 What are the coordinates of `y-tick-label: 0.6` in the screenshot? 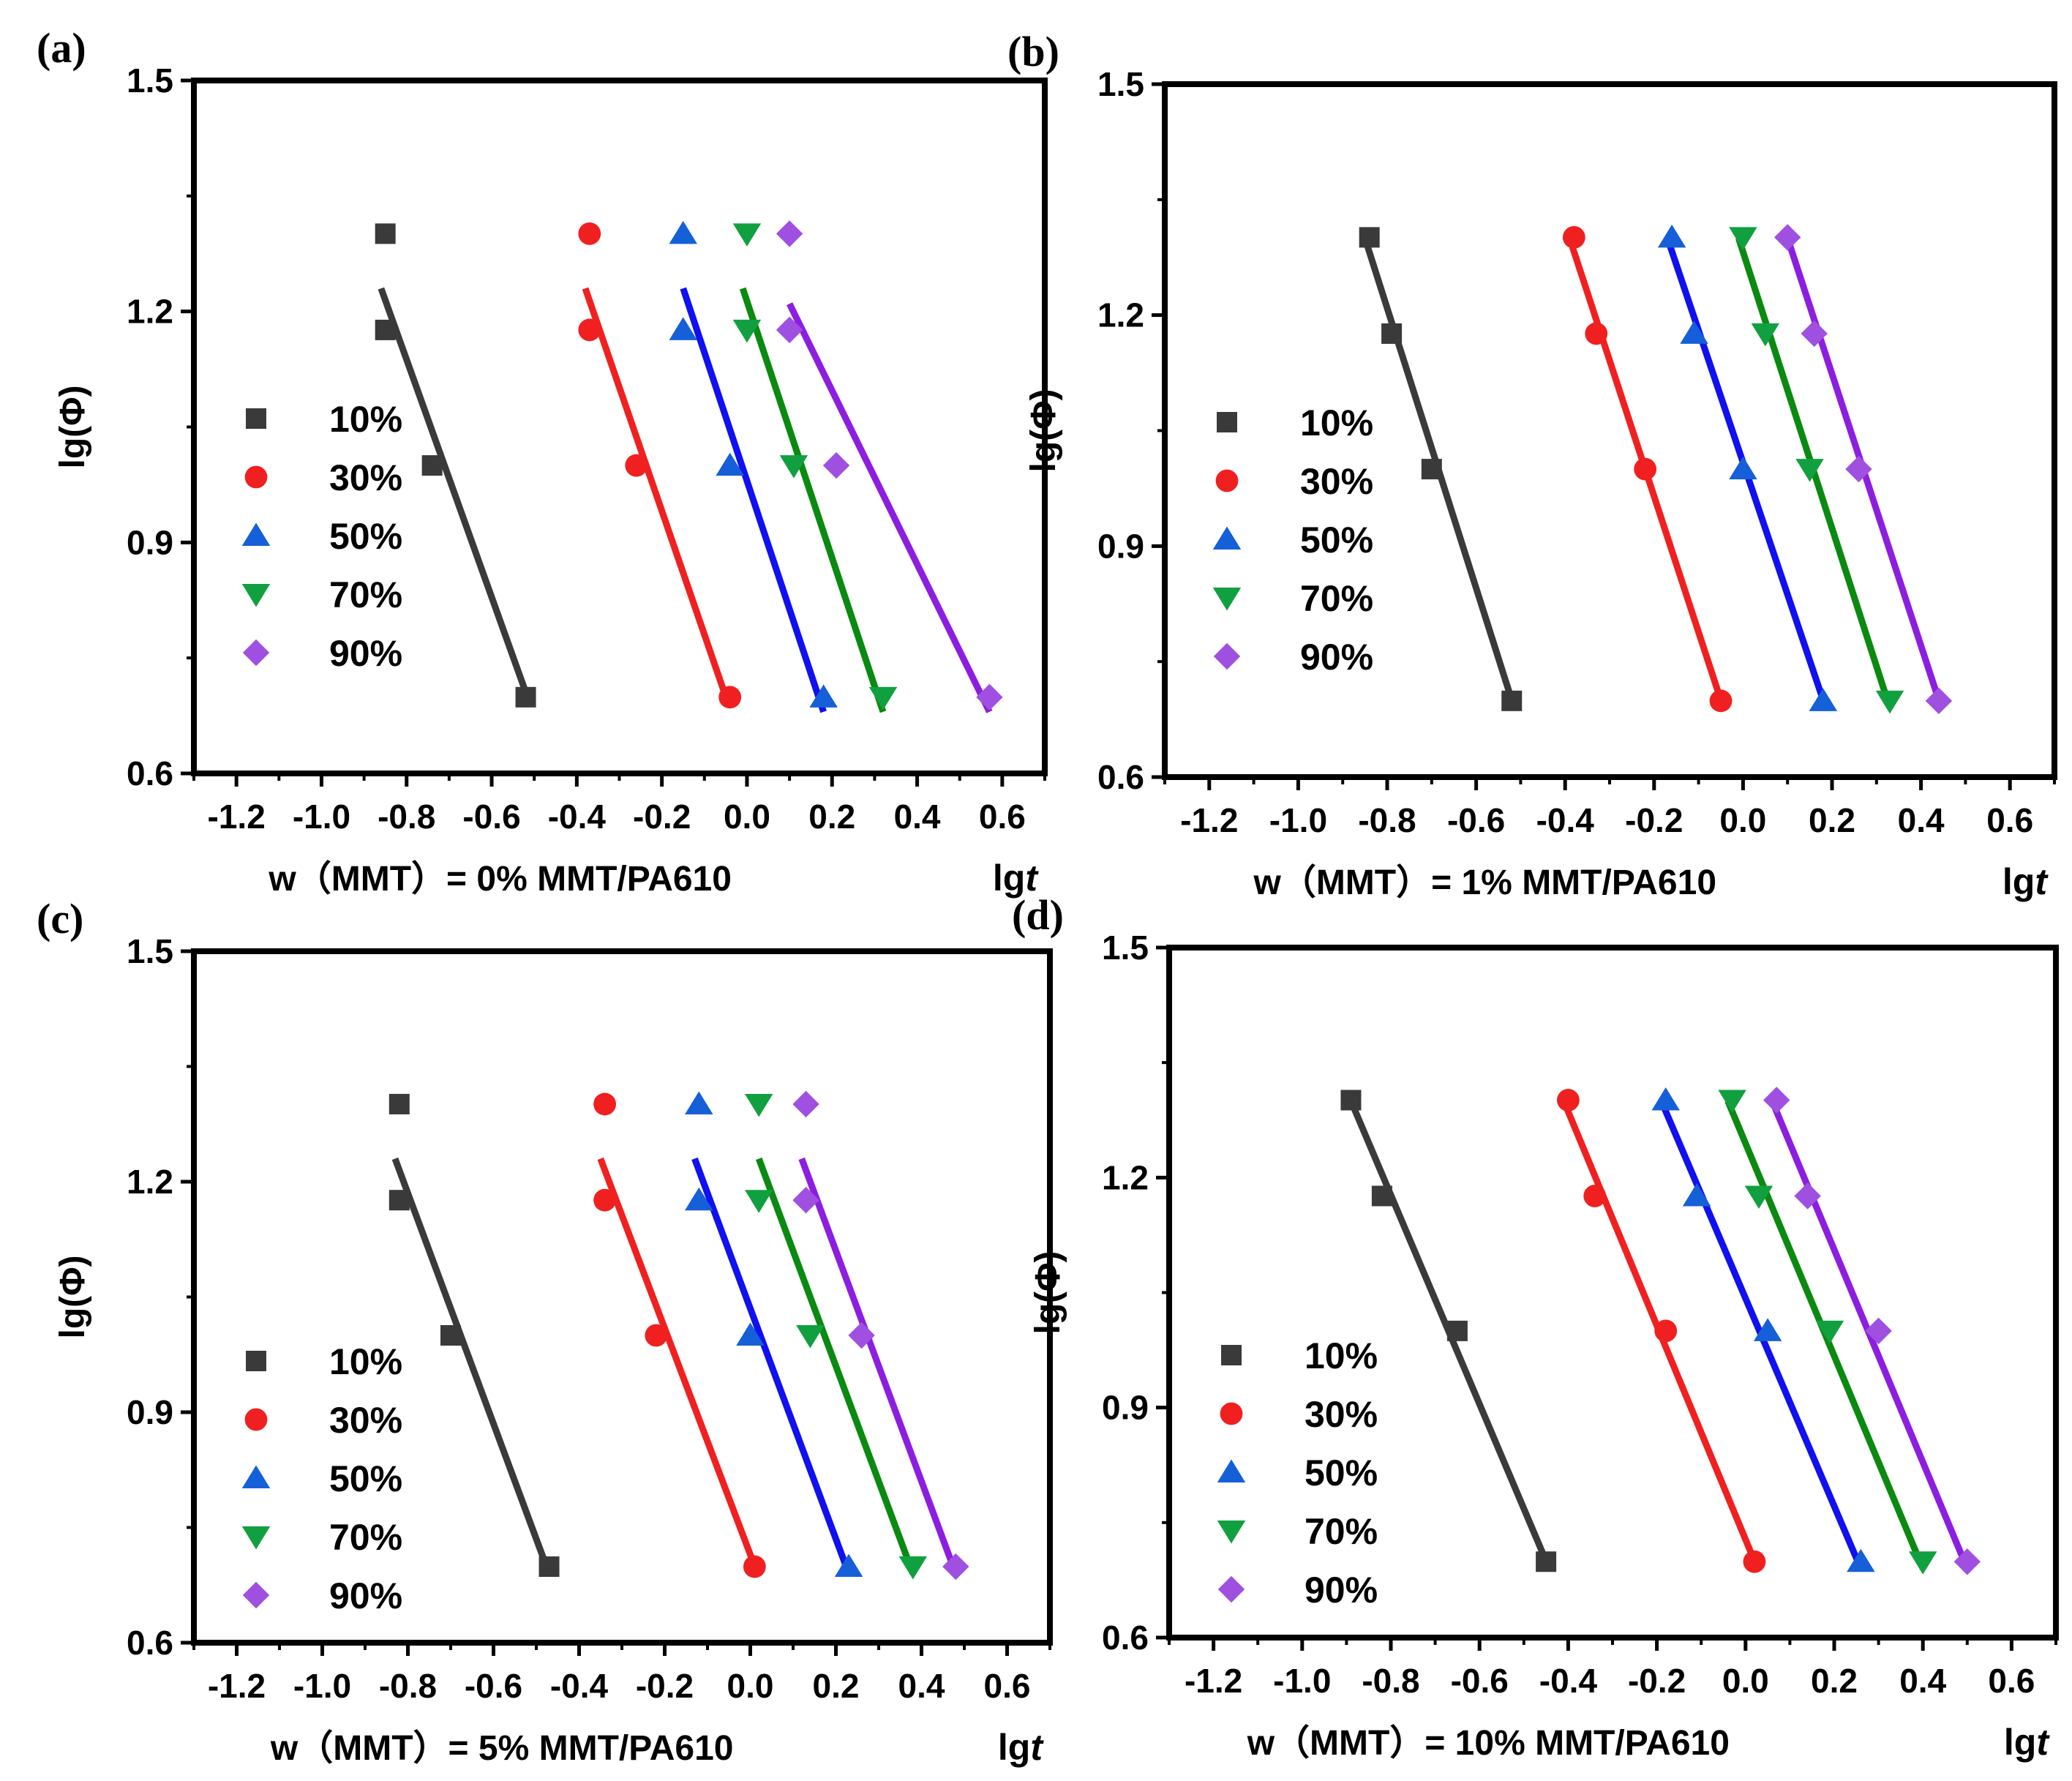 It's located at (1125, 1638).